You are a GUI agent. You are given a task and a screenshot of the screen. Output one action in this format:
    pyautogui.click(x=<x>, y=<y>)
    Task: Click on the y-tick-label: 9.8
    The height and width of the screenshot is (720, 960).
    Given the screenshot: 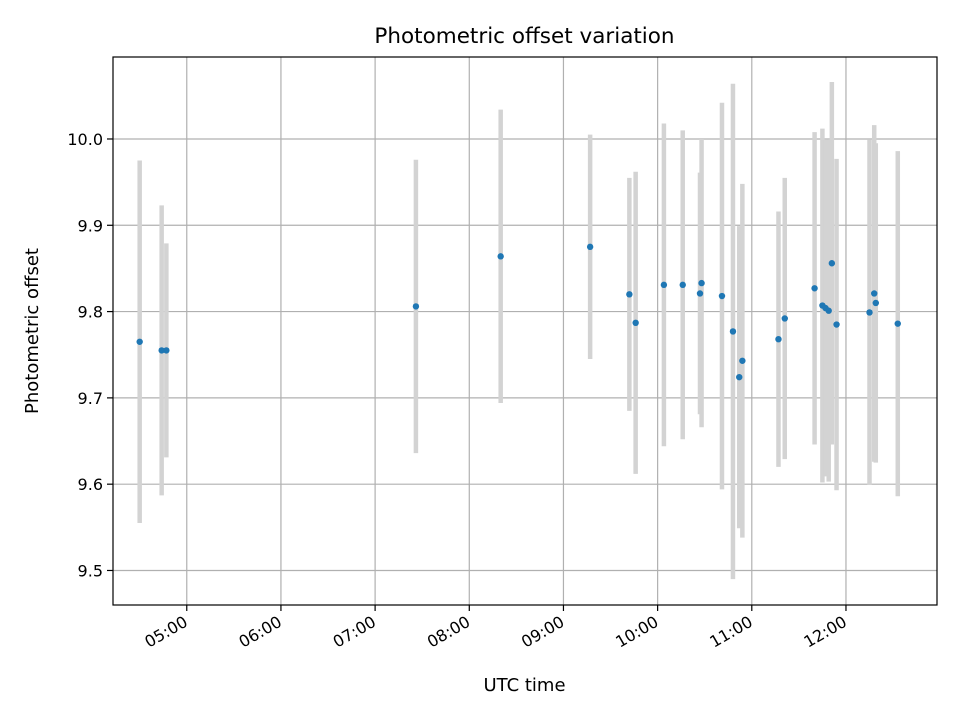 What is the action you would take?
    pyautogui.click(x=90, y=312)
    